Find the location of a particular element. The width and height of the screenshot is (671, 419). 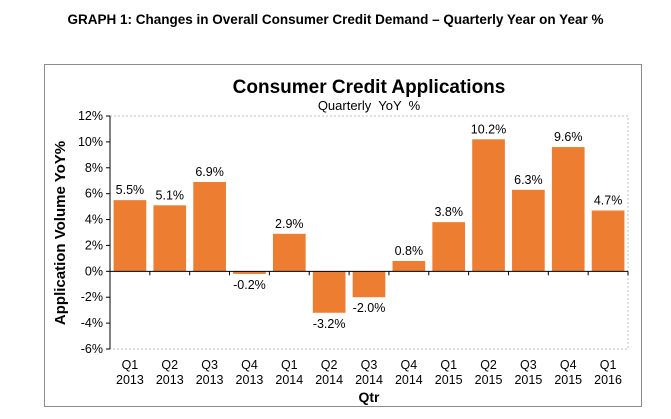

data-label: -3.2% is located at coordinates (329, 324).